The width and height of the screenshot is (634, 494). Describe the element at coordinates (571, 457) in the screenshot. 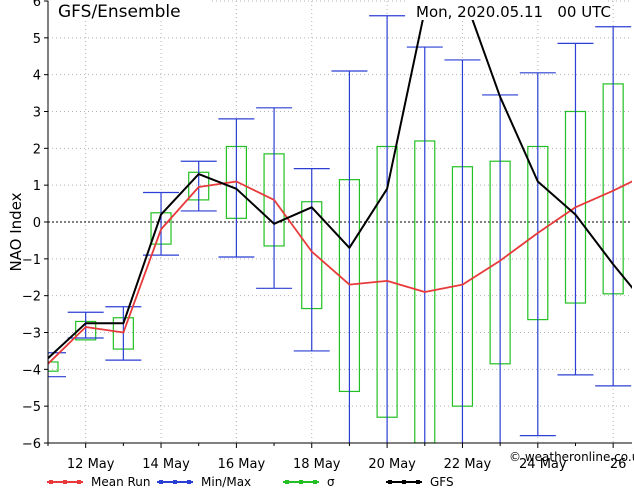

I see `credit-text: © weatheronline.co.uk` at that location.